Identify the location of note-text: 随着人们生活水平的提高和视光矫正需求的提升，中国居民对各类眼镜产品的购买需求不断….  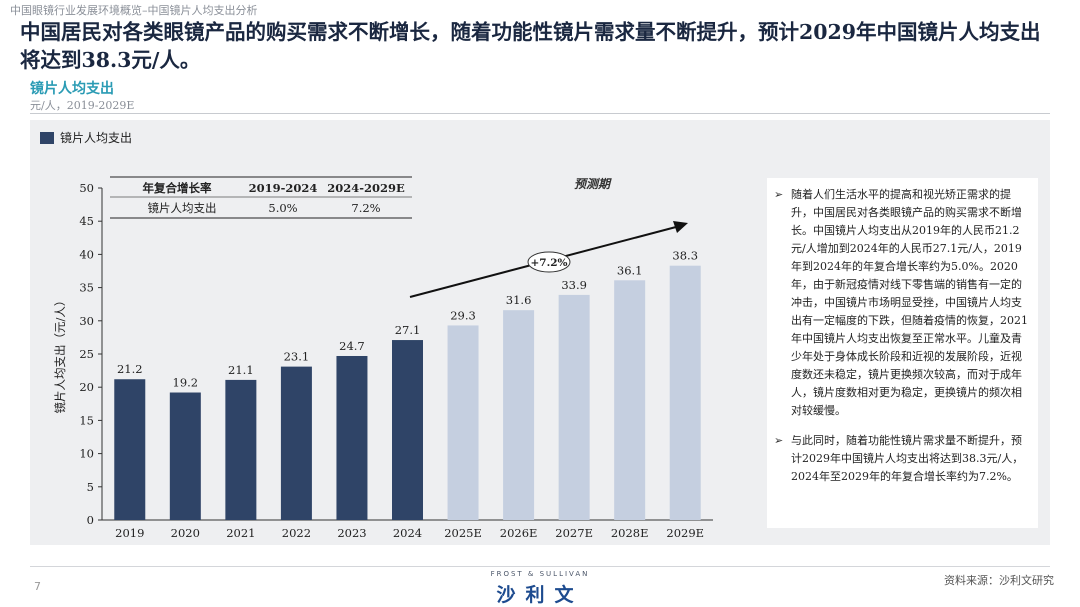
(909, 302).